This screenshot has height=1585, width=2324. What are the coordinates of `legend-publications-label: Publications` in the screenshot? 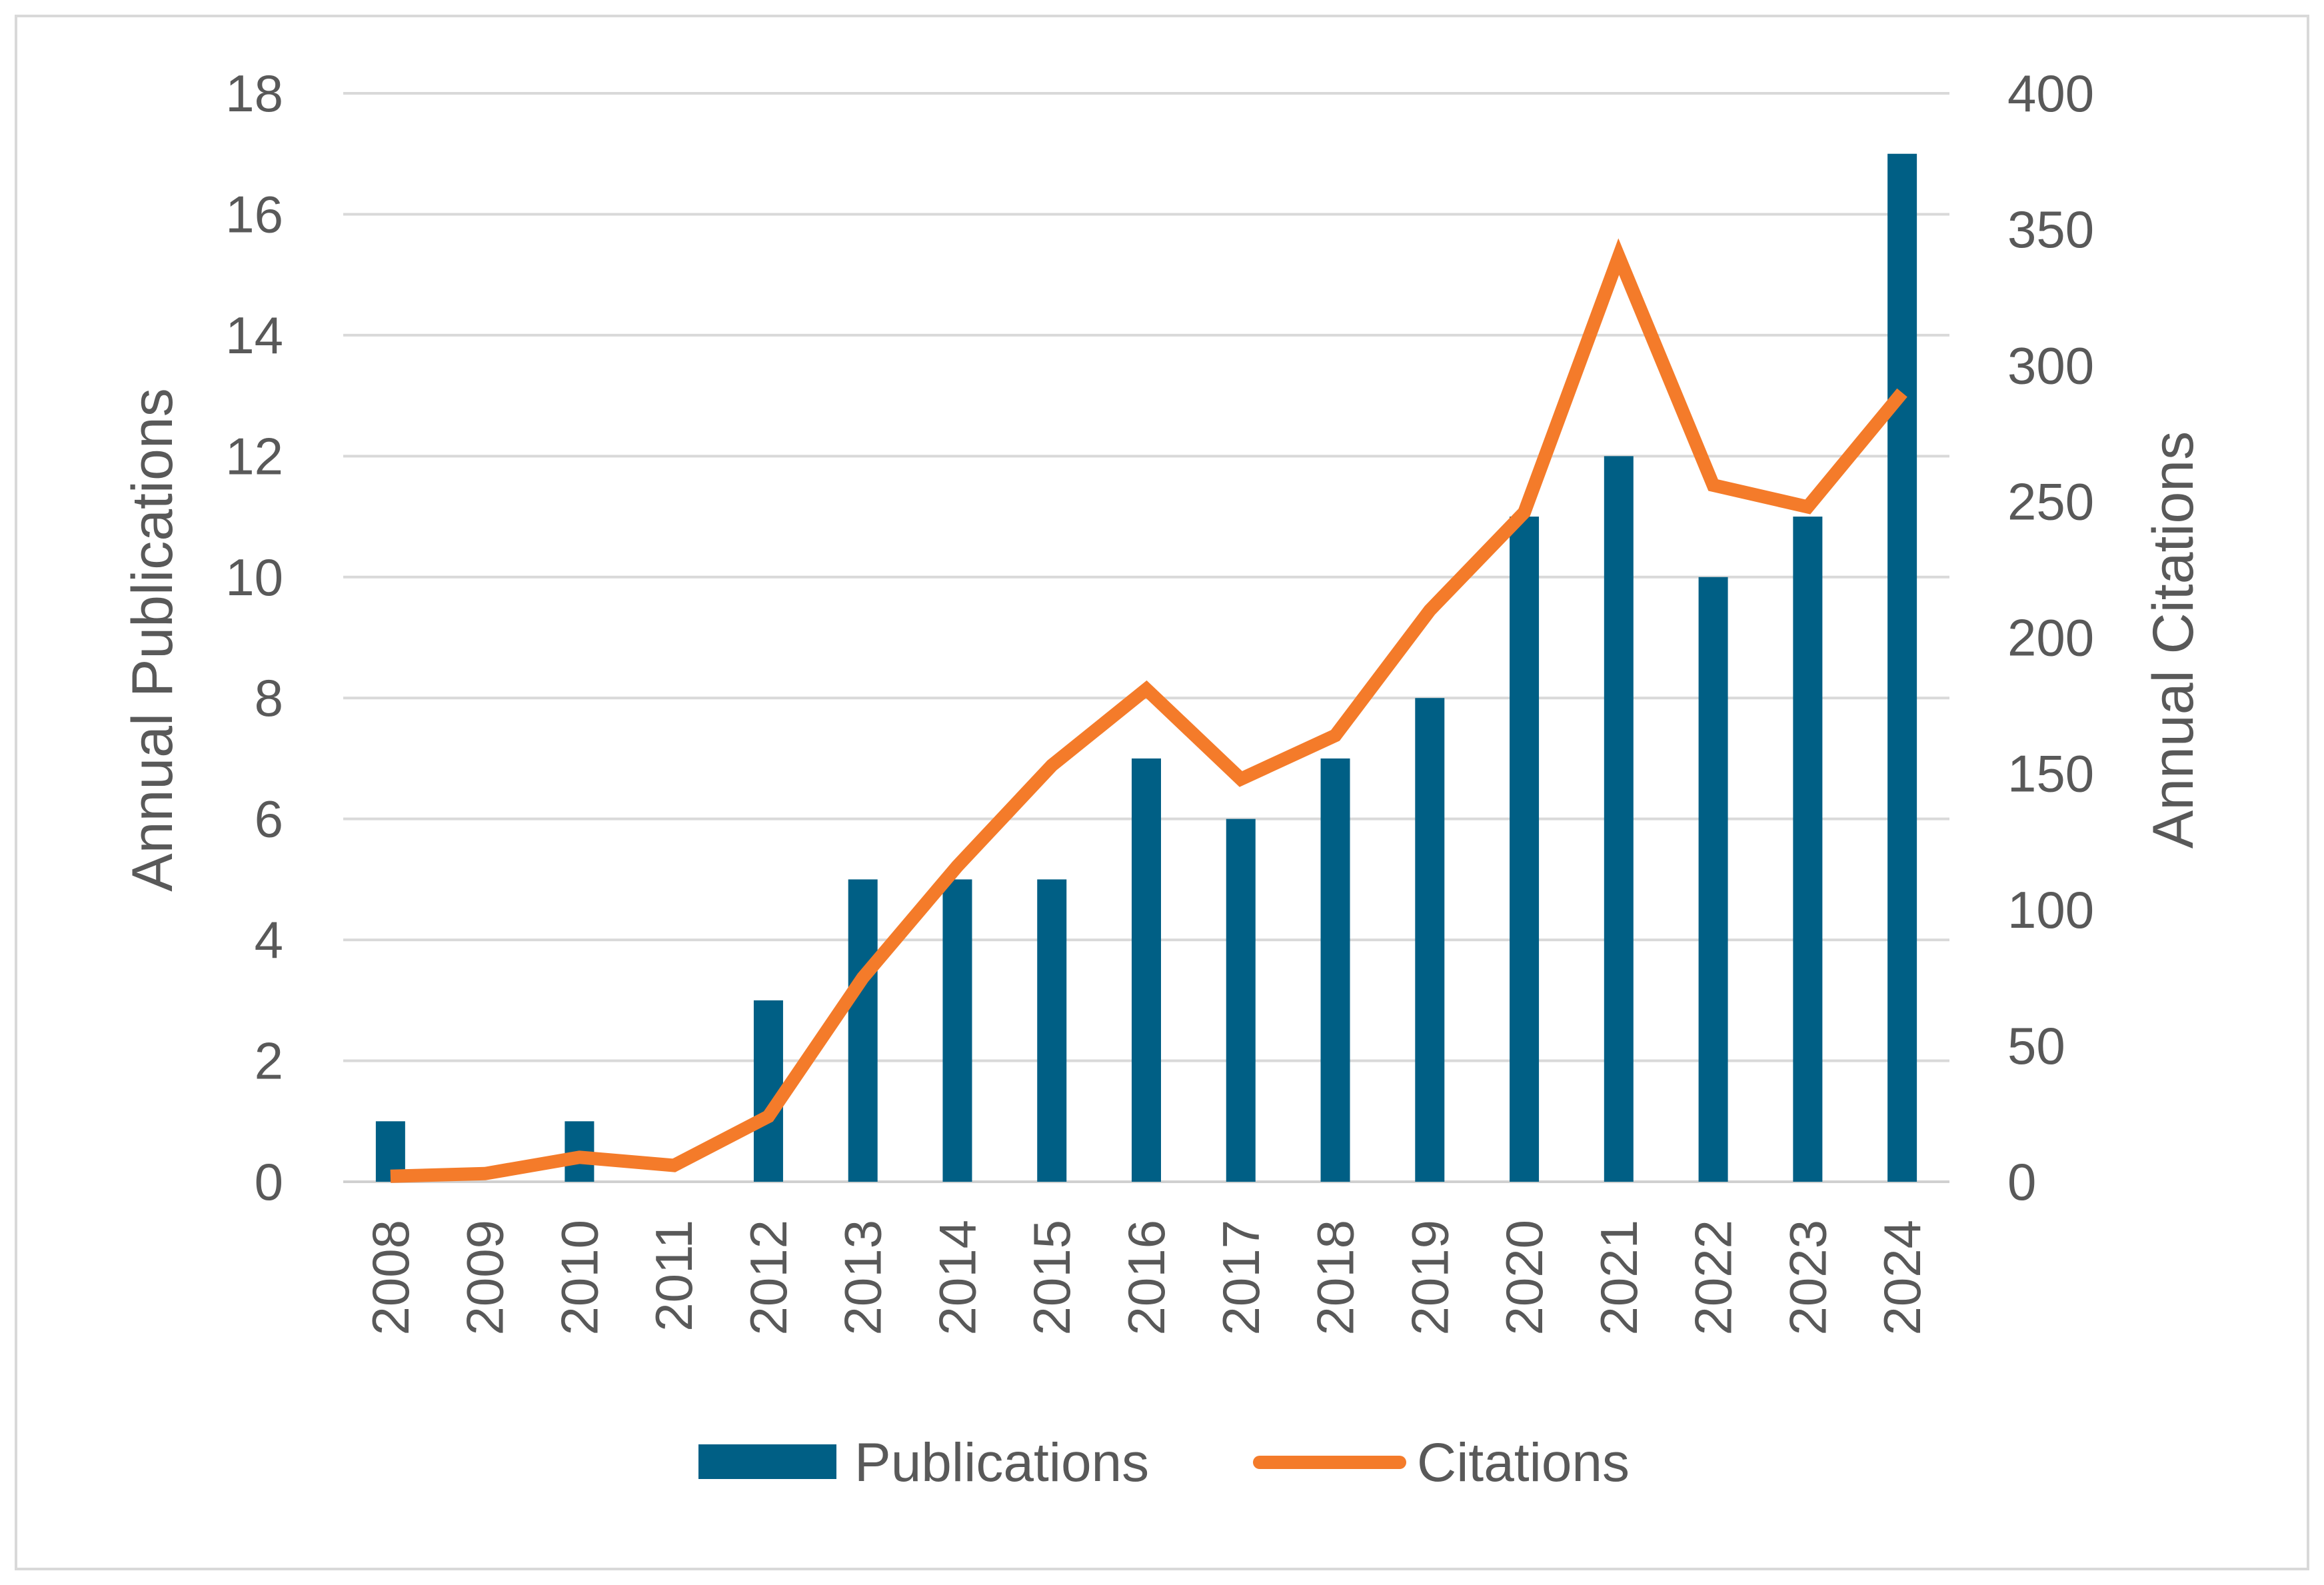 It's located at (1001, 1462).